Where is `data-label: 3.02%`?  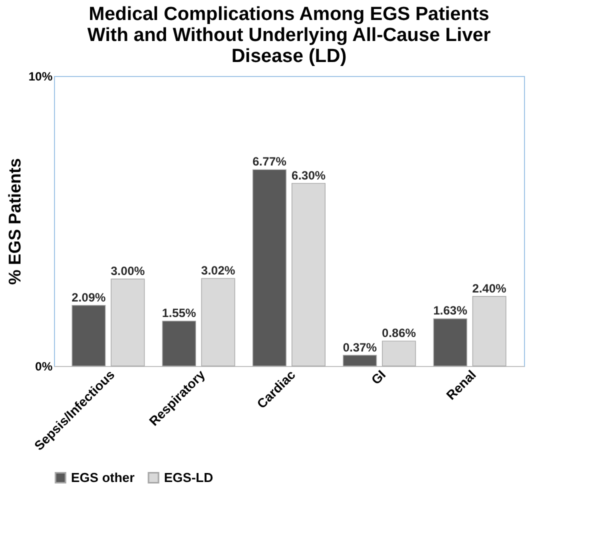 data-label: 3.02% is located at coordinates (218, 270).